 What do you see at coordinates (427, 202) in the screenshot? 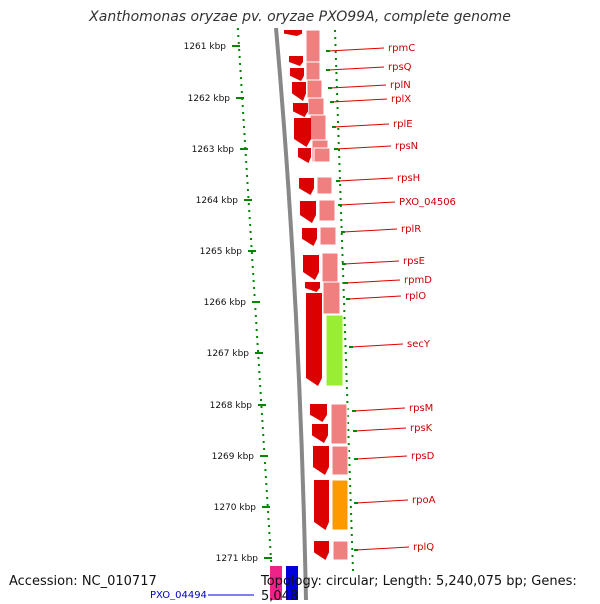
I see `gene-label: PXO_04506` at bounding box center [427, 202].